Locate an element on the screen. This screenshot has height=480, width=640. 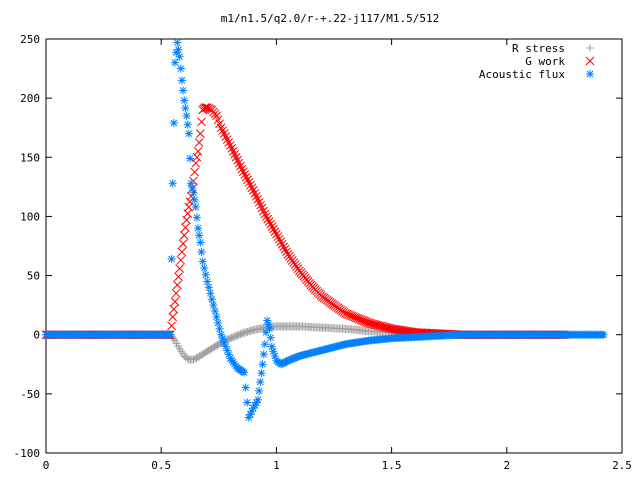
y-tick-label: 0 is located at coordinates (36, 335).